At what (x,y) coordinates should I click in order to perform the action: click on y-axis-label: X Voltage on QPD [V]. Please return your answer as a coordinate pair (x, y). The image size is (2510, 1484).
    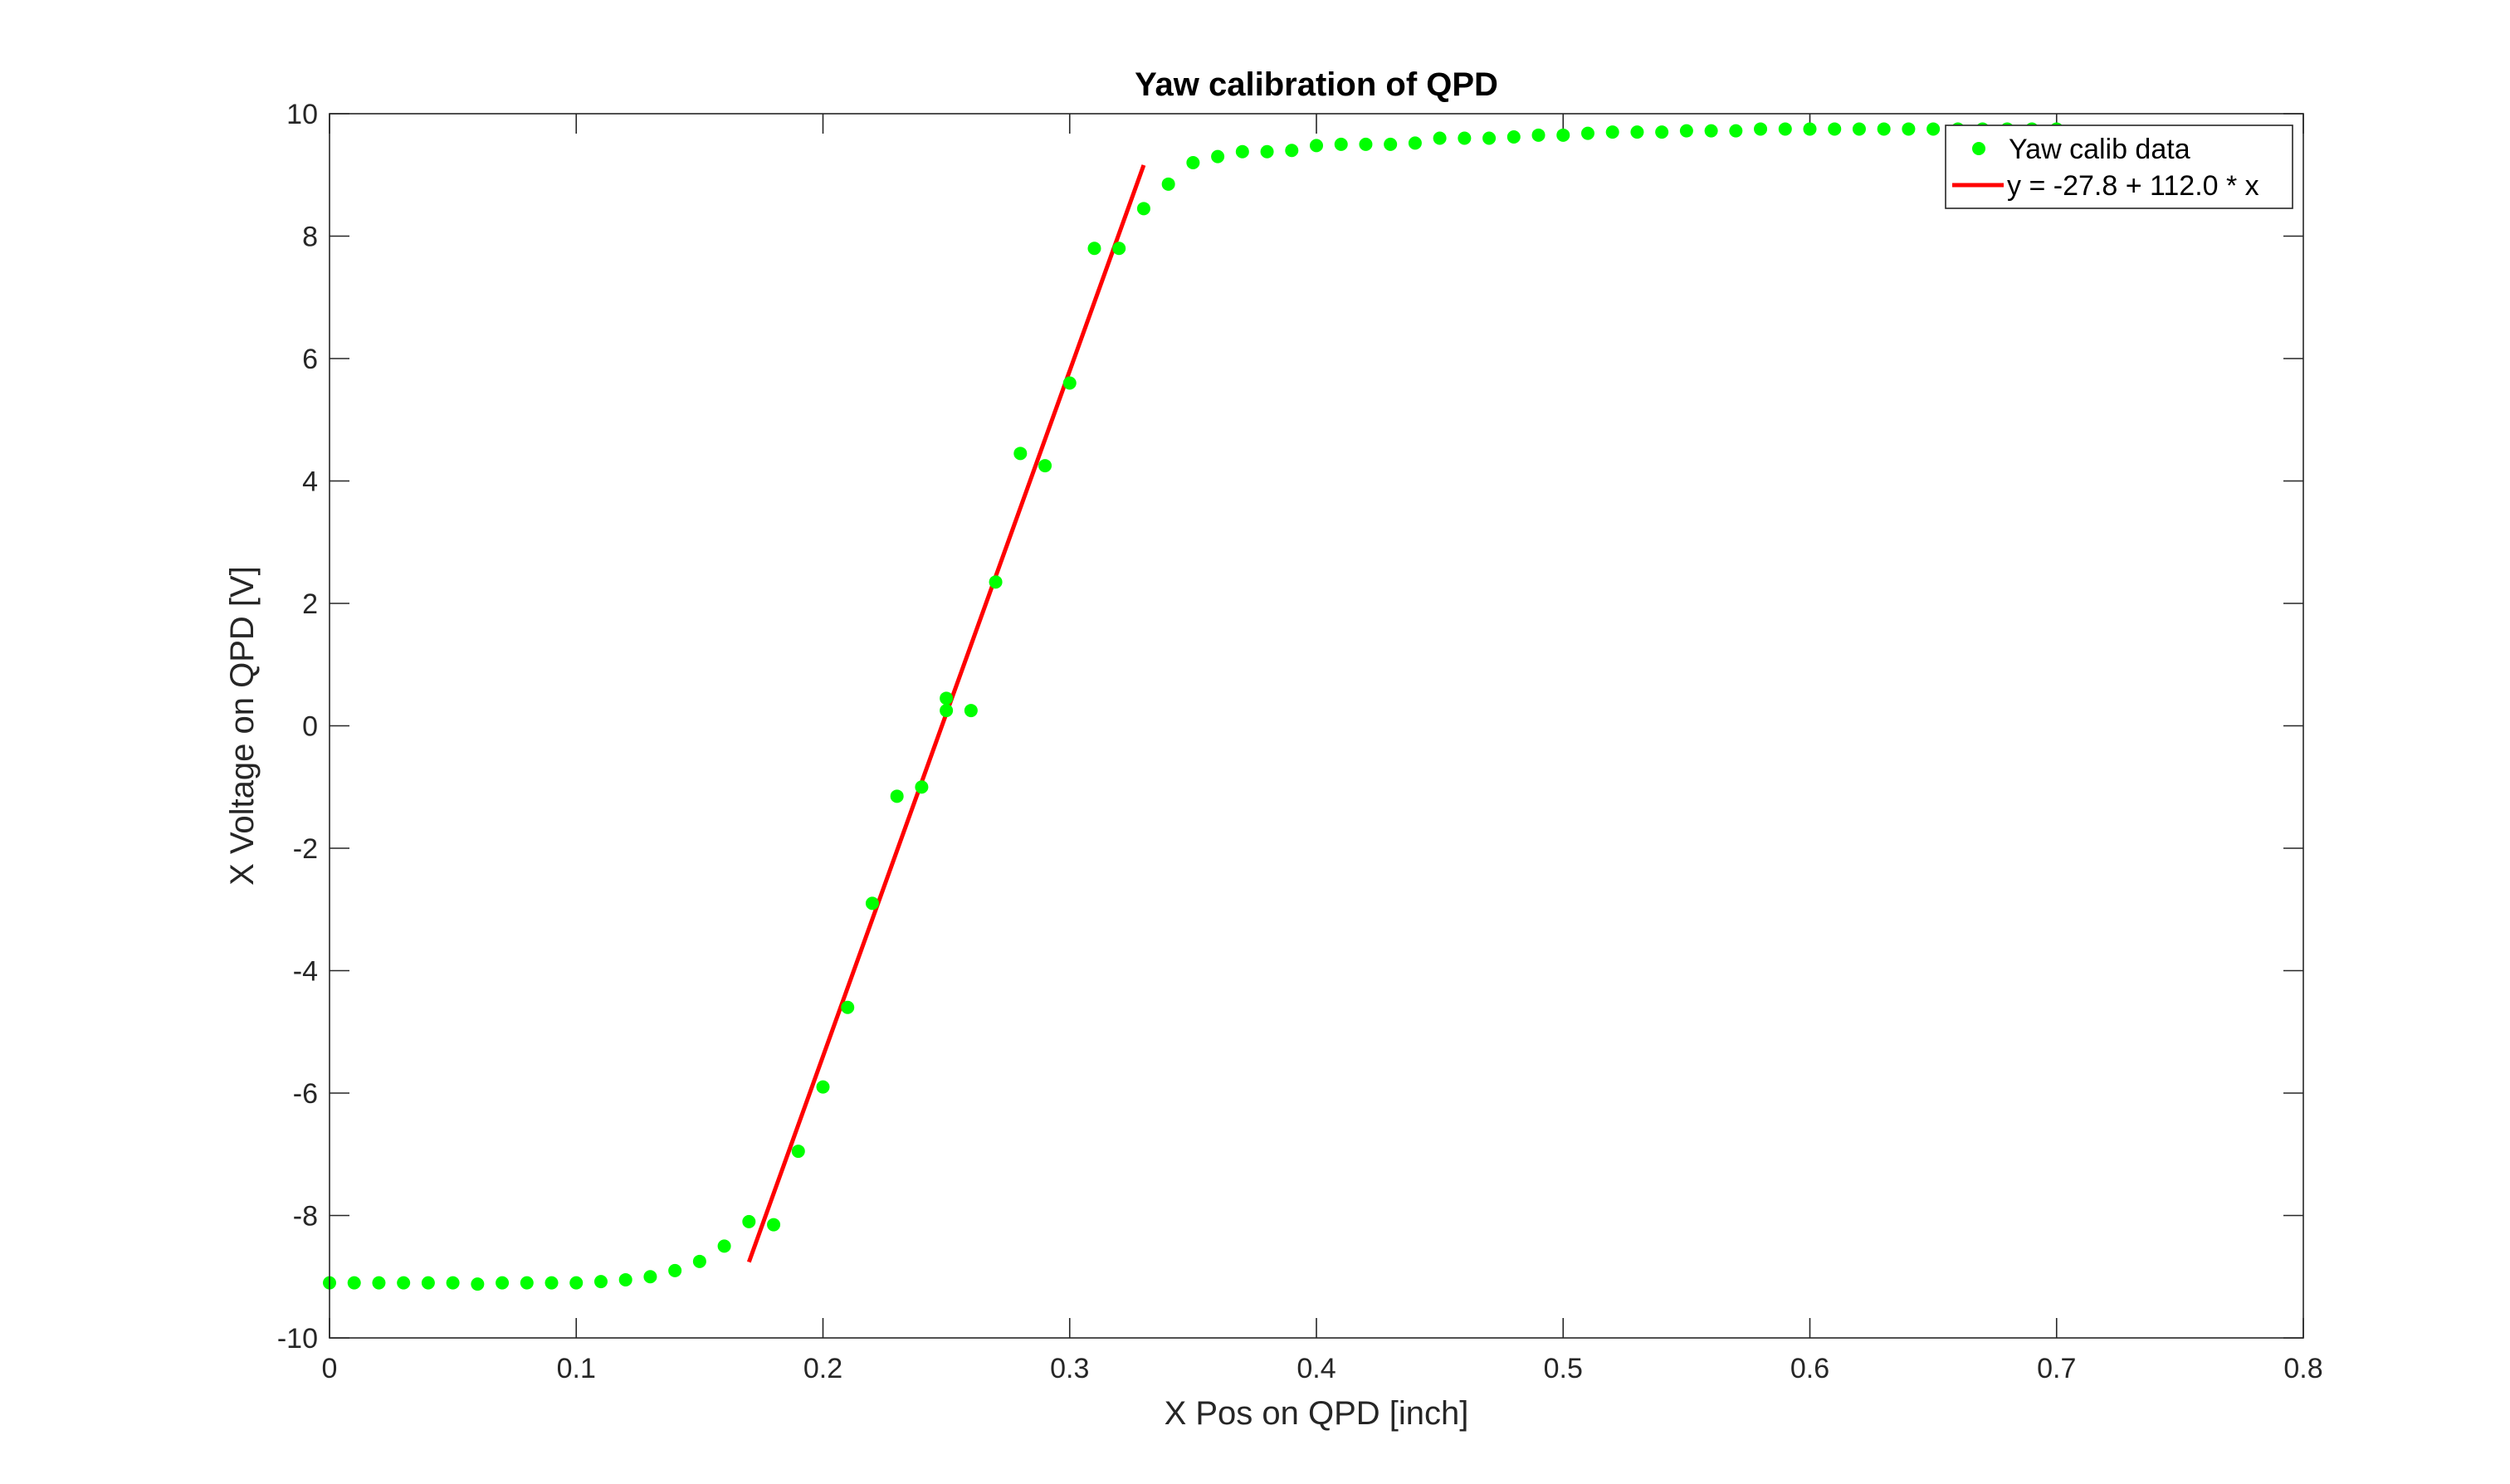
    Looking at the image, I should click on (242, 726).